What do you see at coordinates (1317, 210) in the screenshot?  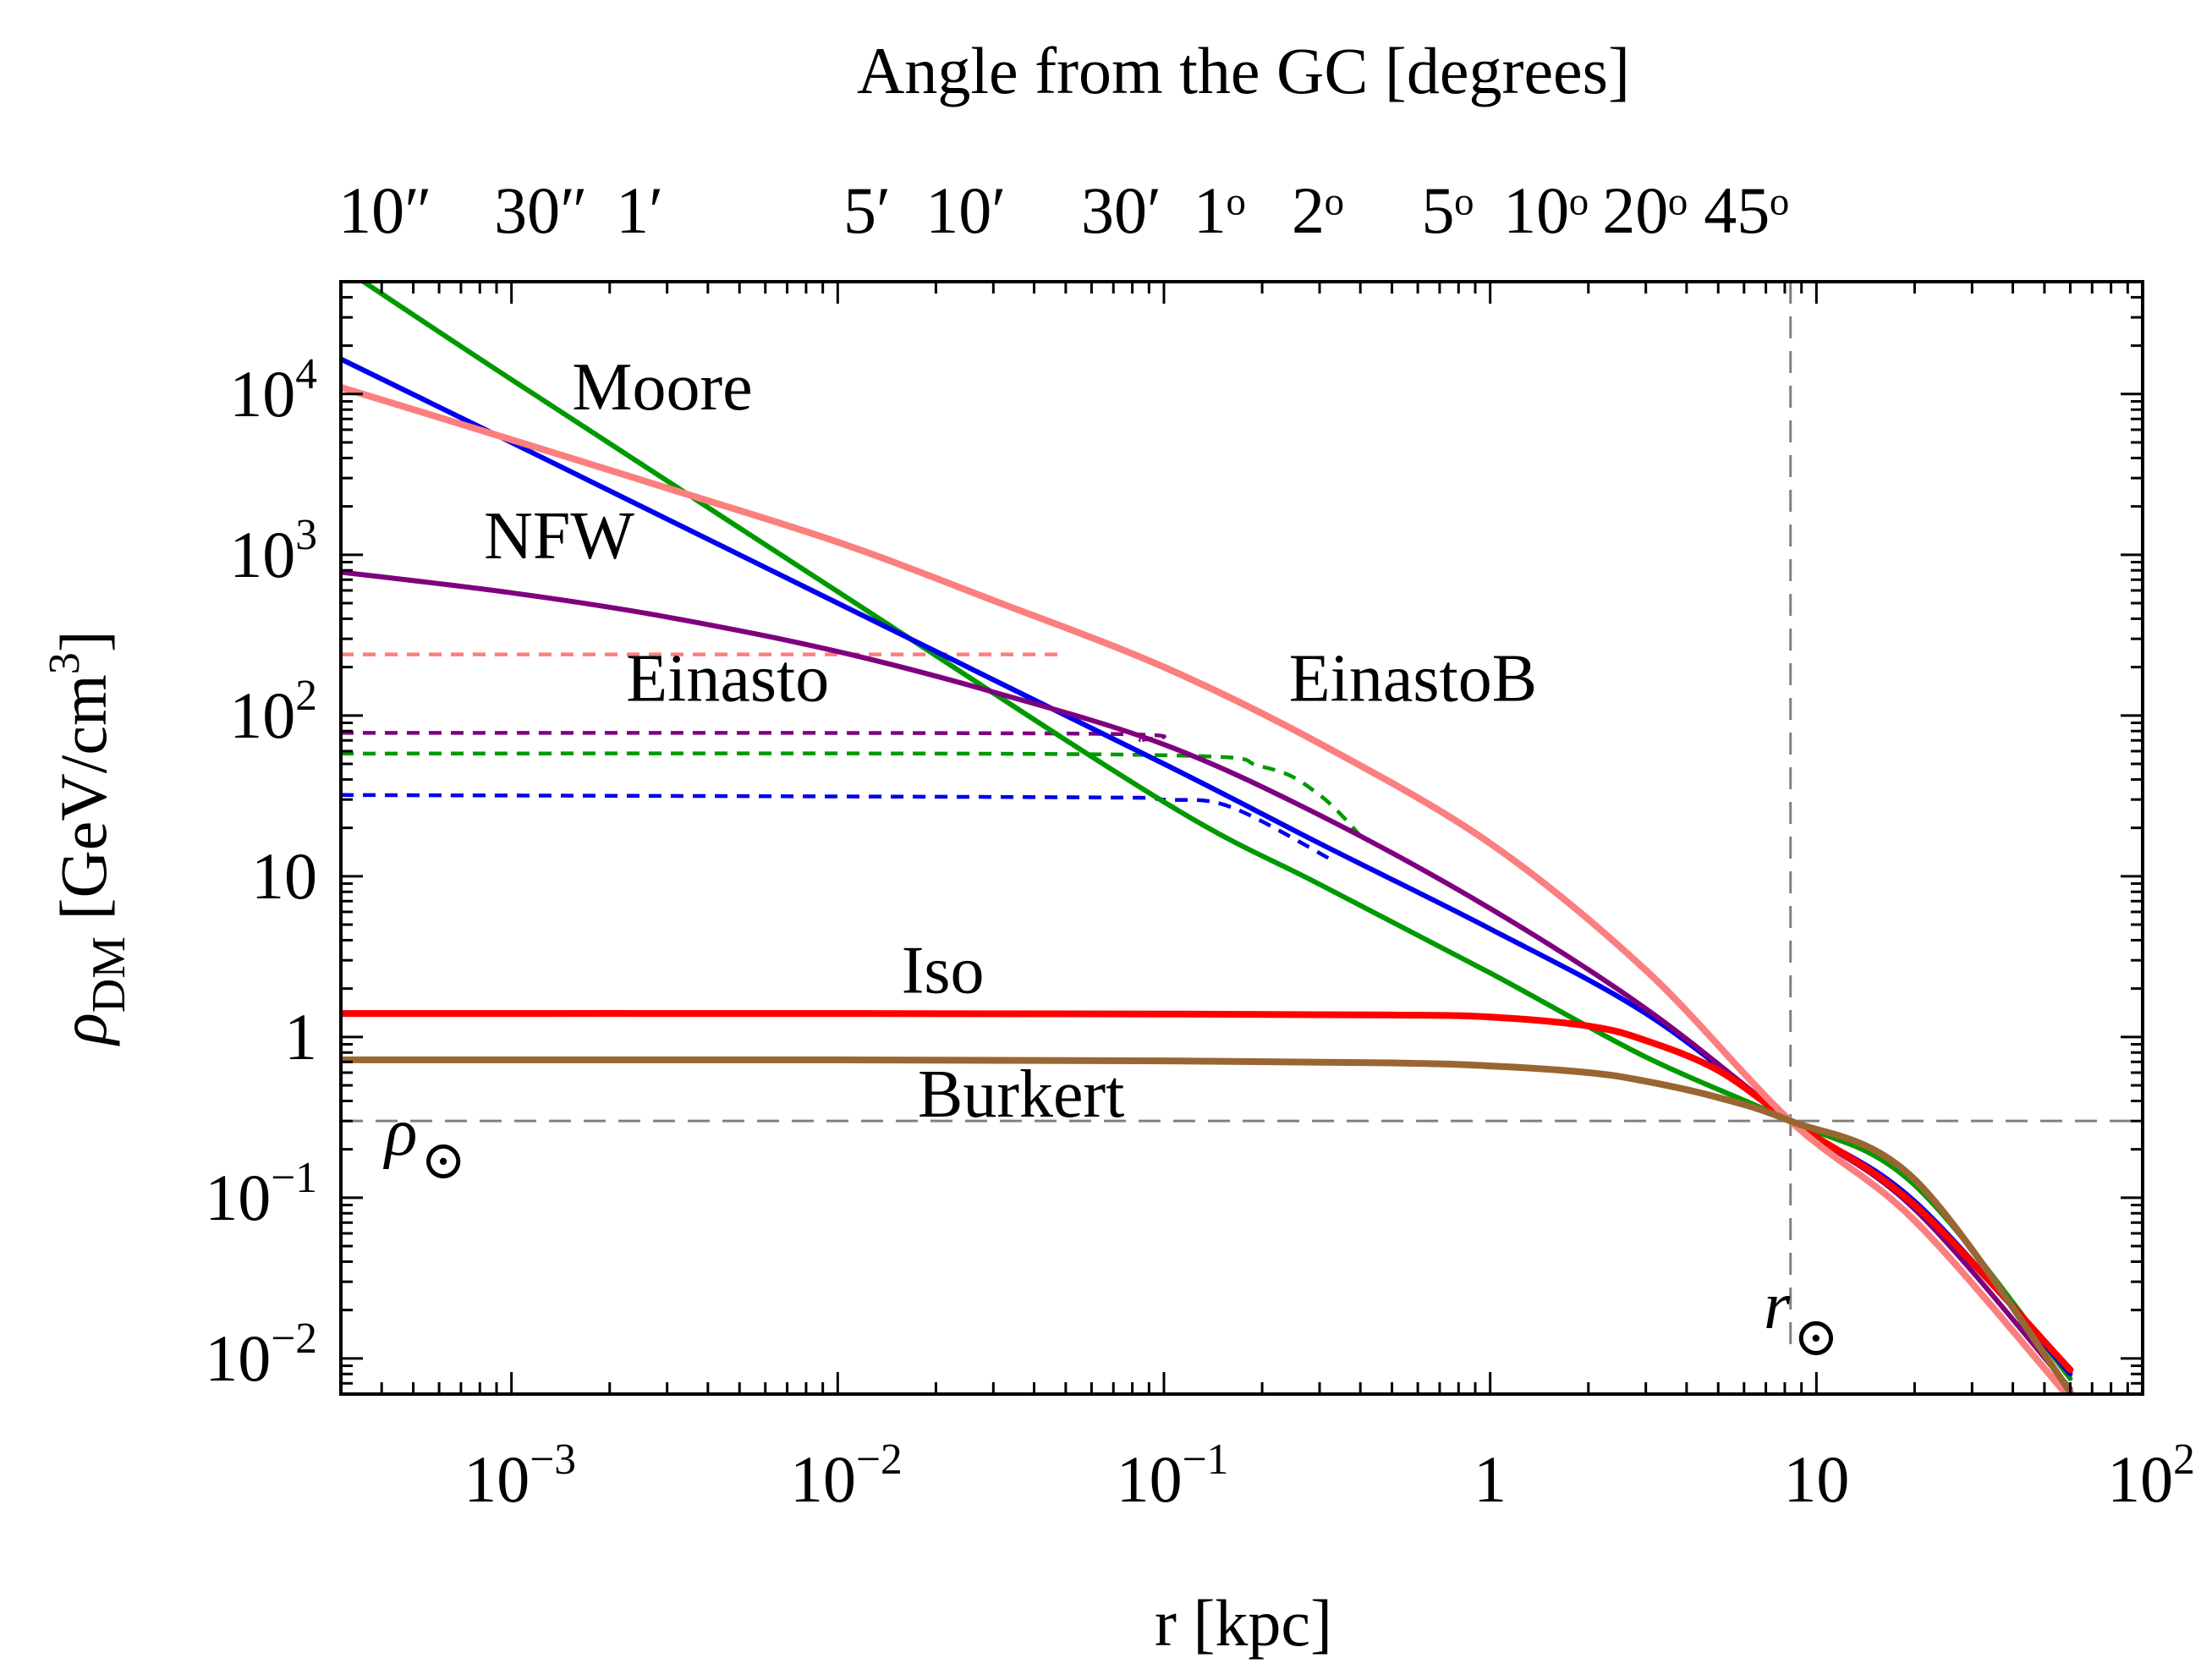 I see `angle-tick-label: 2ᵒ` at bounding box center [1317, 210].